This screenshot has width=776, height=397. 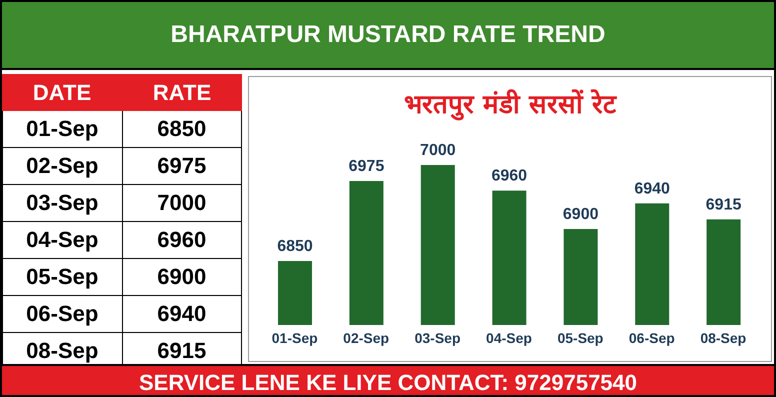 What do you see at coordinates (62, 93) in the screenshot?
I see `text: DATE` at bounding box center [62, 93].